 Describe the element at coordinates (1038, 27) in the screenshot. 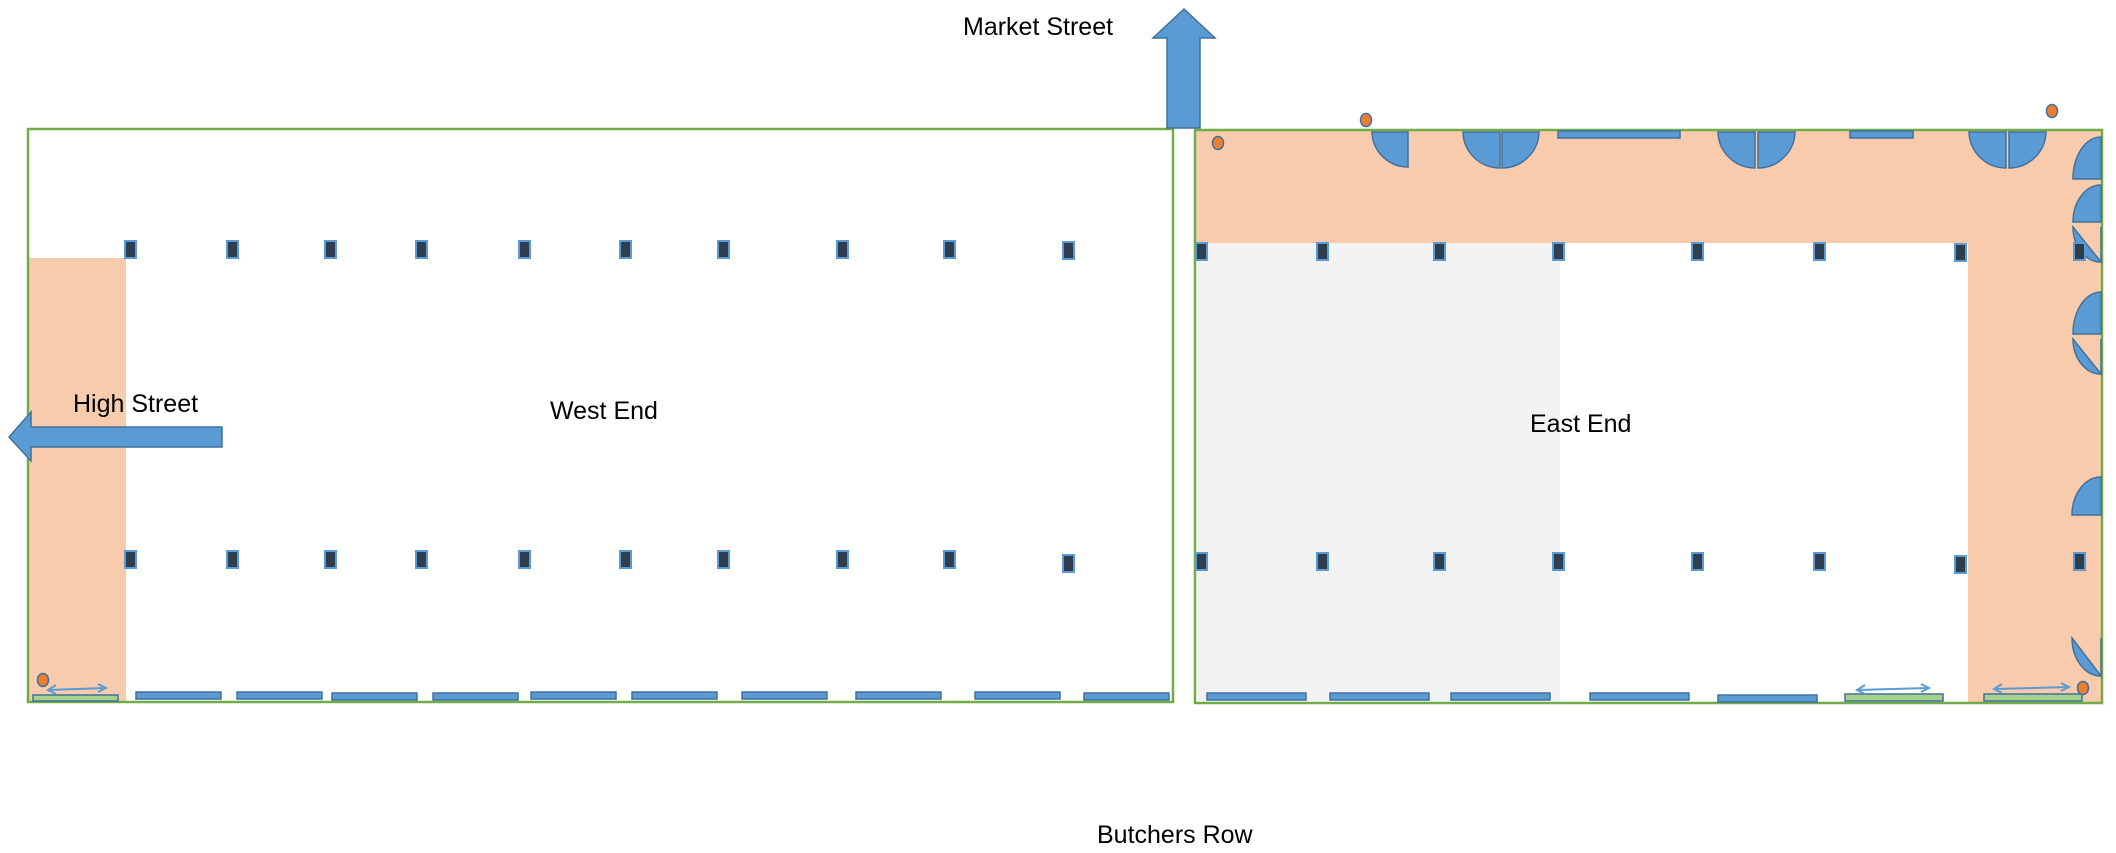

I see `market-street-label: Market Street` at that location.